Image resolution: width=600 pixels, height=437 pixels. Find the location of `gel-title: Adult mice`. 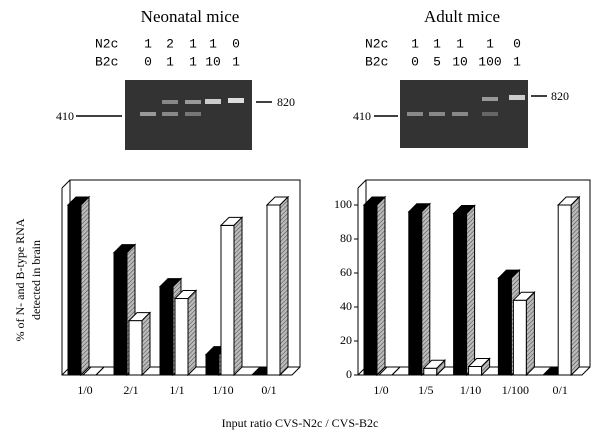

gel-title: Adult mice is located at coordinates (462, 16).